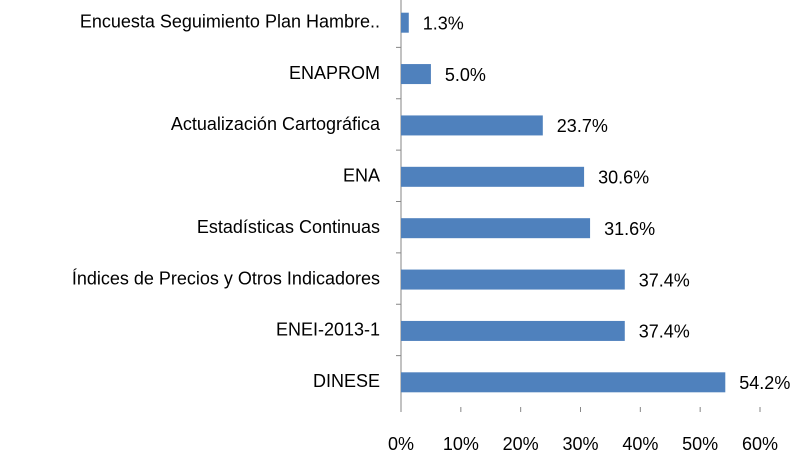 The image size is (805, 459). What do you see at coordinates (361, 176) in the screenshot?
I see `y-tick-label: ENA` at bounding box center [361, 176].